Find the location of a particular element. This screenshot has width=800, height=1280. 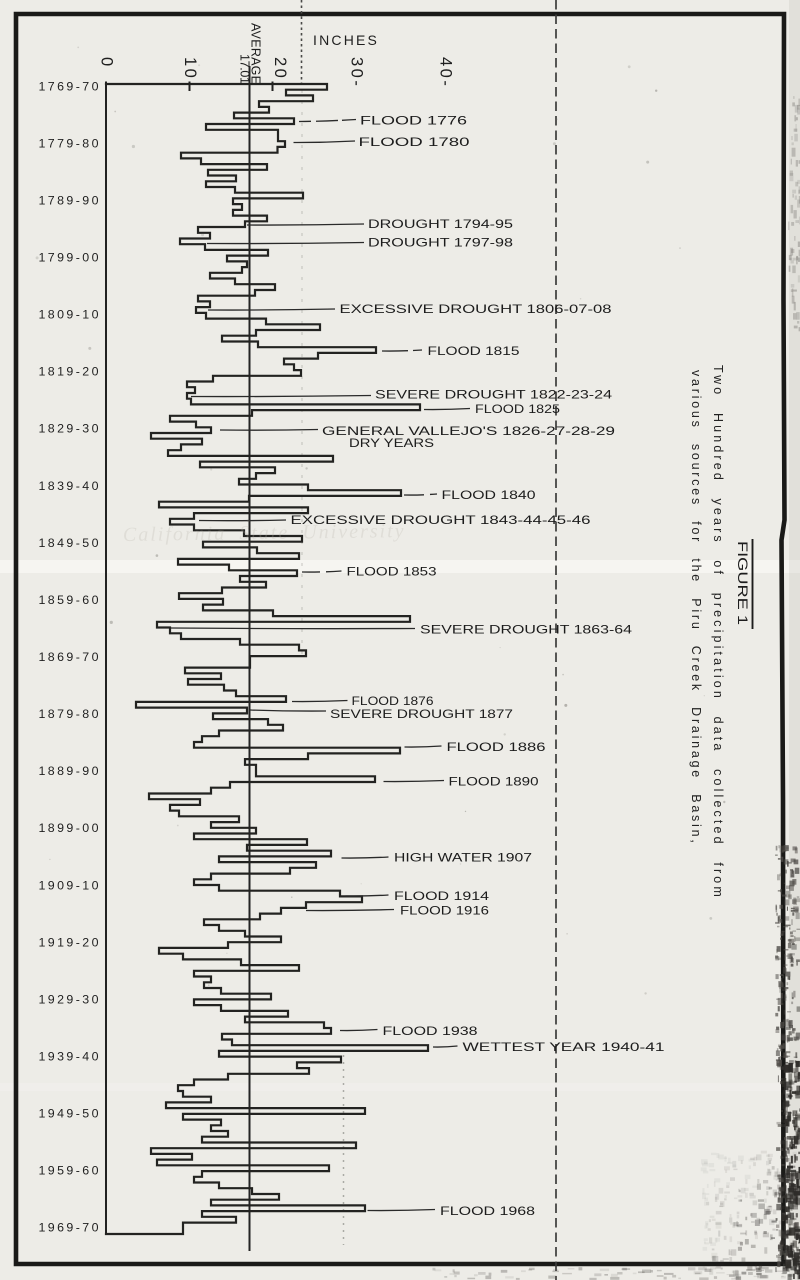

svg-text: 17.01 is located at coordinates (245, 69).